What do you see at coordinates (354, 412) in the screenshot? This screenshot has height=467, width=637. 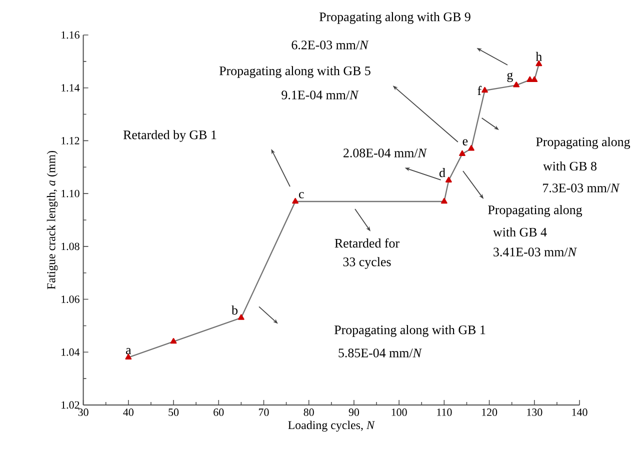 I see `x-tick-label: 90` at bounding box center [354, 412].